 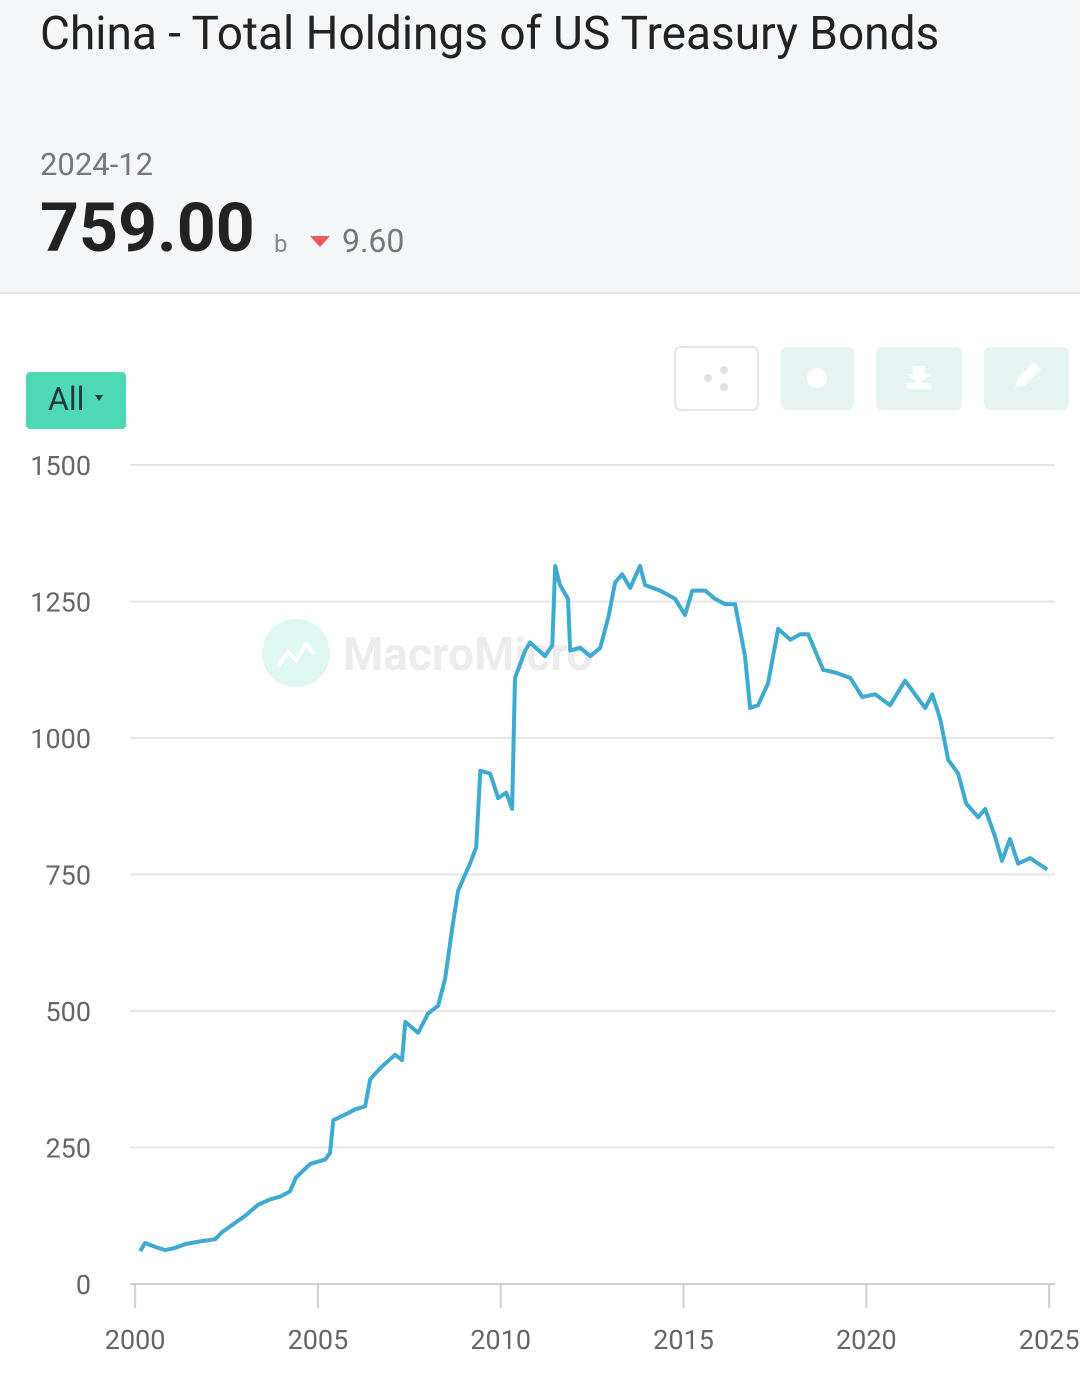 I want to click on y-tick-label: 1000, so click(x=60, y=739).